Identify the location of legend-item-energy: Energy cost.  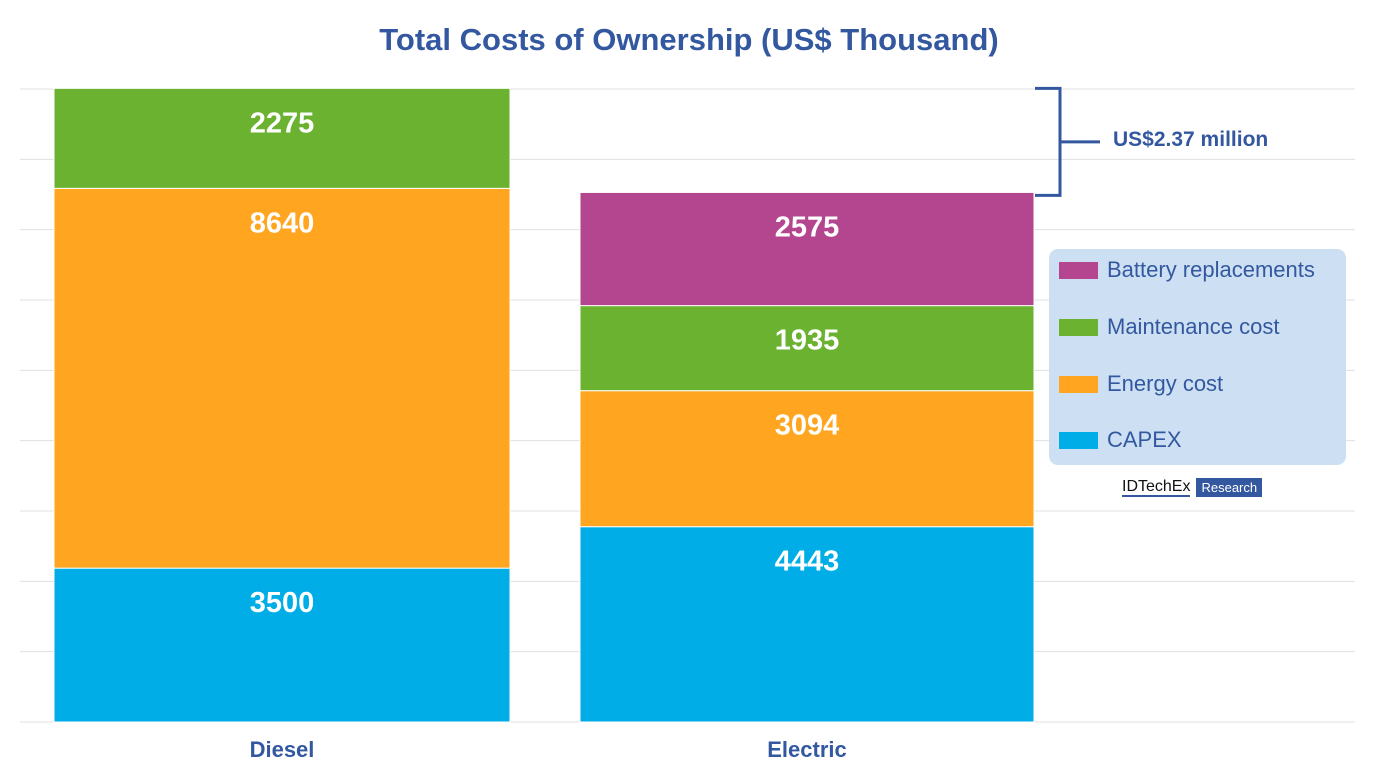
(1141, 384).